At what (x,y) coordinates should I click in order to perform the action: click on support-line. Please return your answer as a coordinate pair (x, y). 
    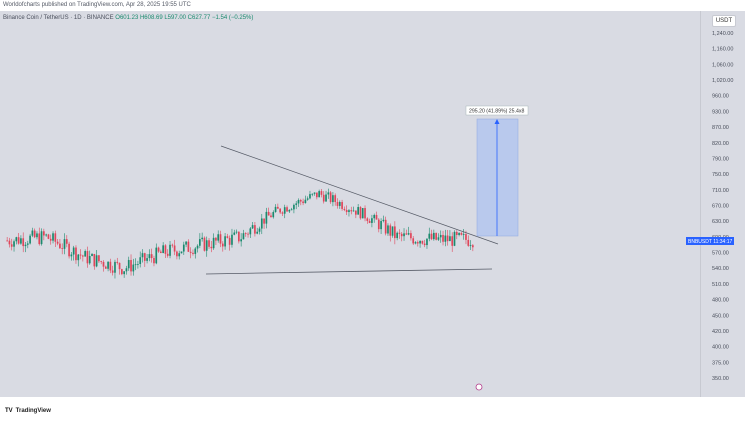
    Looking at the image, I should click on (349, 271).